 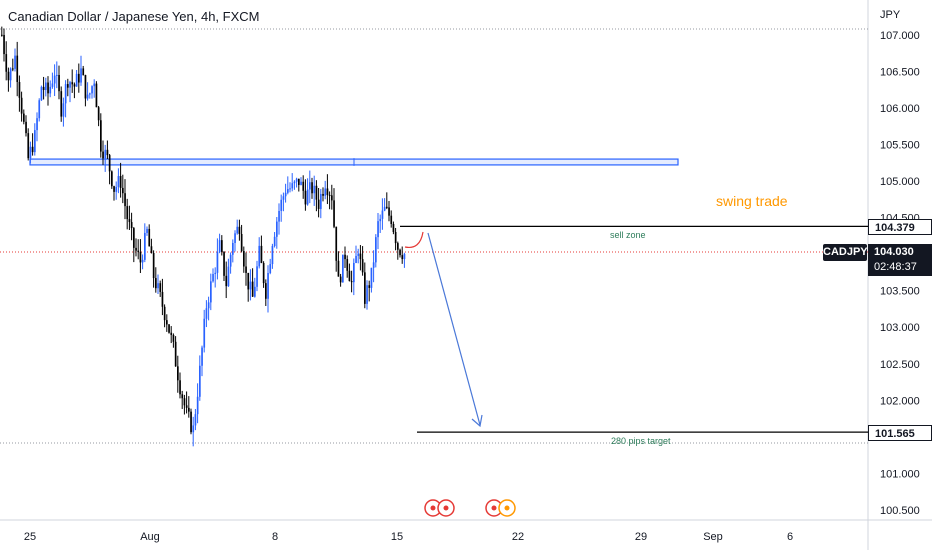 What do you see at coordinates (134, 16) in the screenshot?
I see `chart-title: Canadian Dollar / Japanese Yen, 4h, FXCM` at bounding box center [134, 16].